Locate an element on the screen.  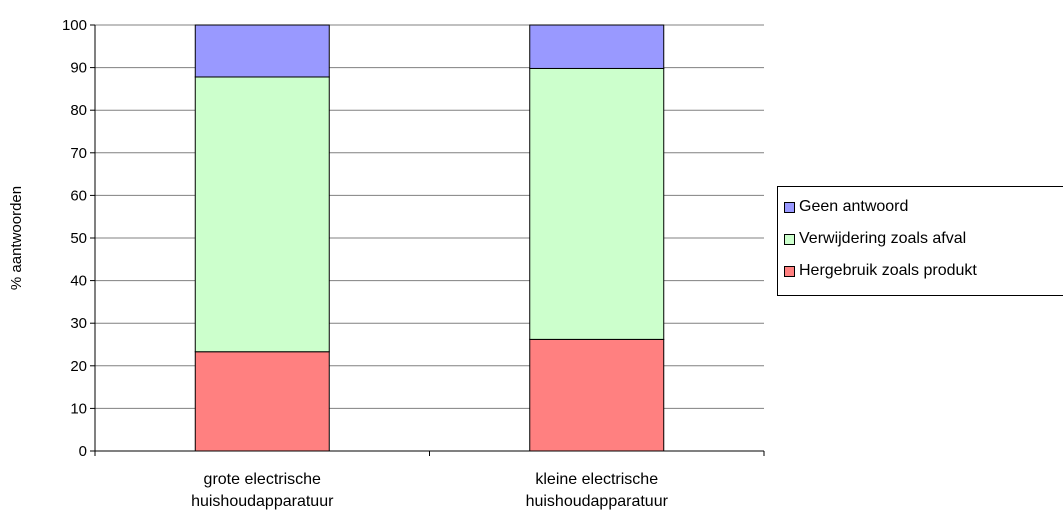
legend-label-hergebruik: Hergebruik zoals produkt is located at coordinates (888, 270).